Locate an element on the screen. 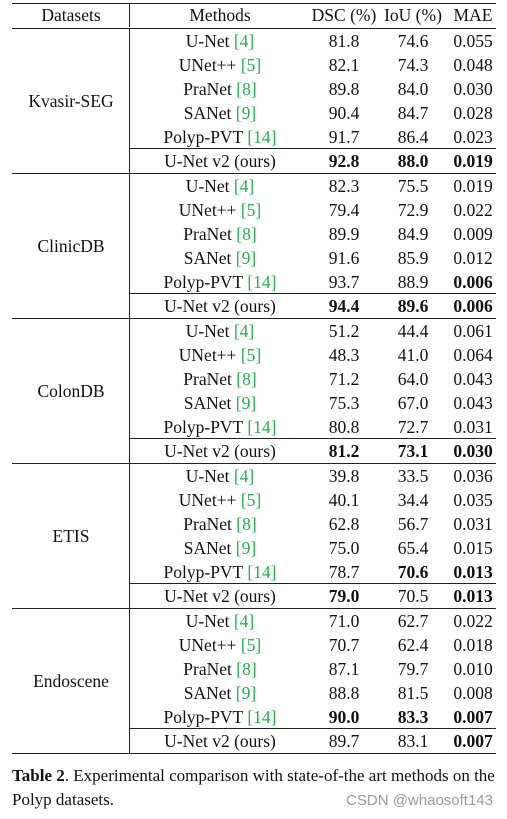 The width and height of the screenshot is (507, 819). table-row: U-Net [4] 71.0 62.7 0.022 is located at coordinates (254, 621).